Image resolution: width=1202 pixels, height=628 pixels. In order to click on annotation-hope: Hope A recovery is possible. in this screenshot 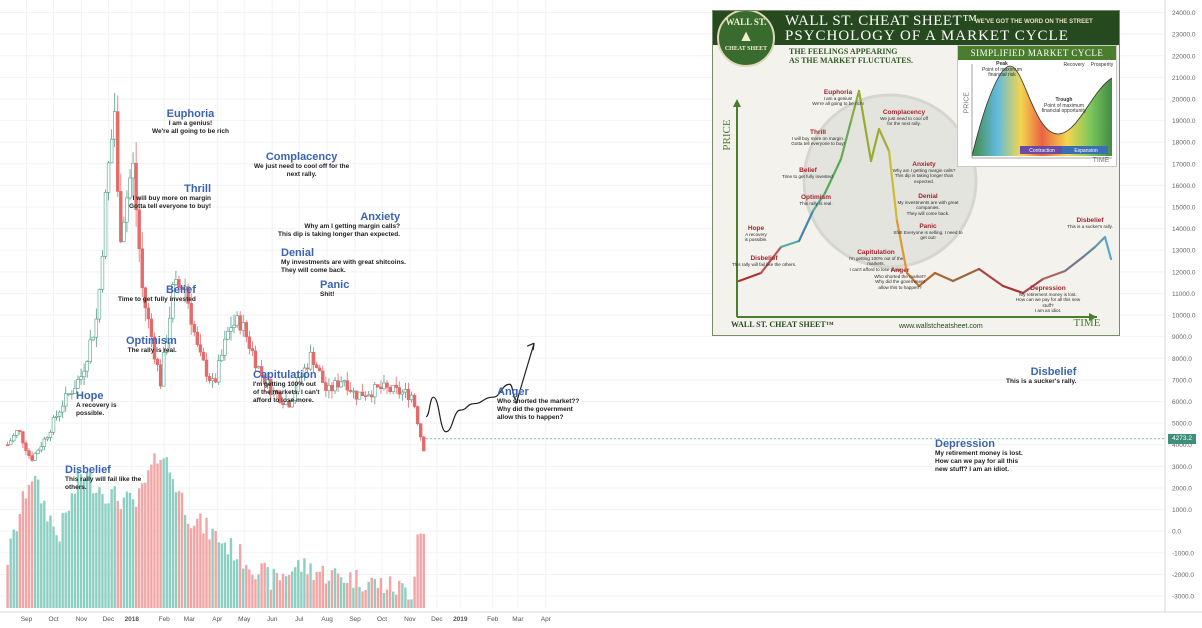, I will do `click(96, 404)`.